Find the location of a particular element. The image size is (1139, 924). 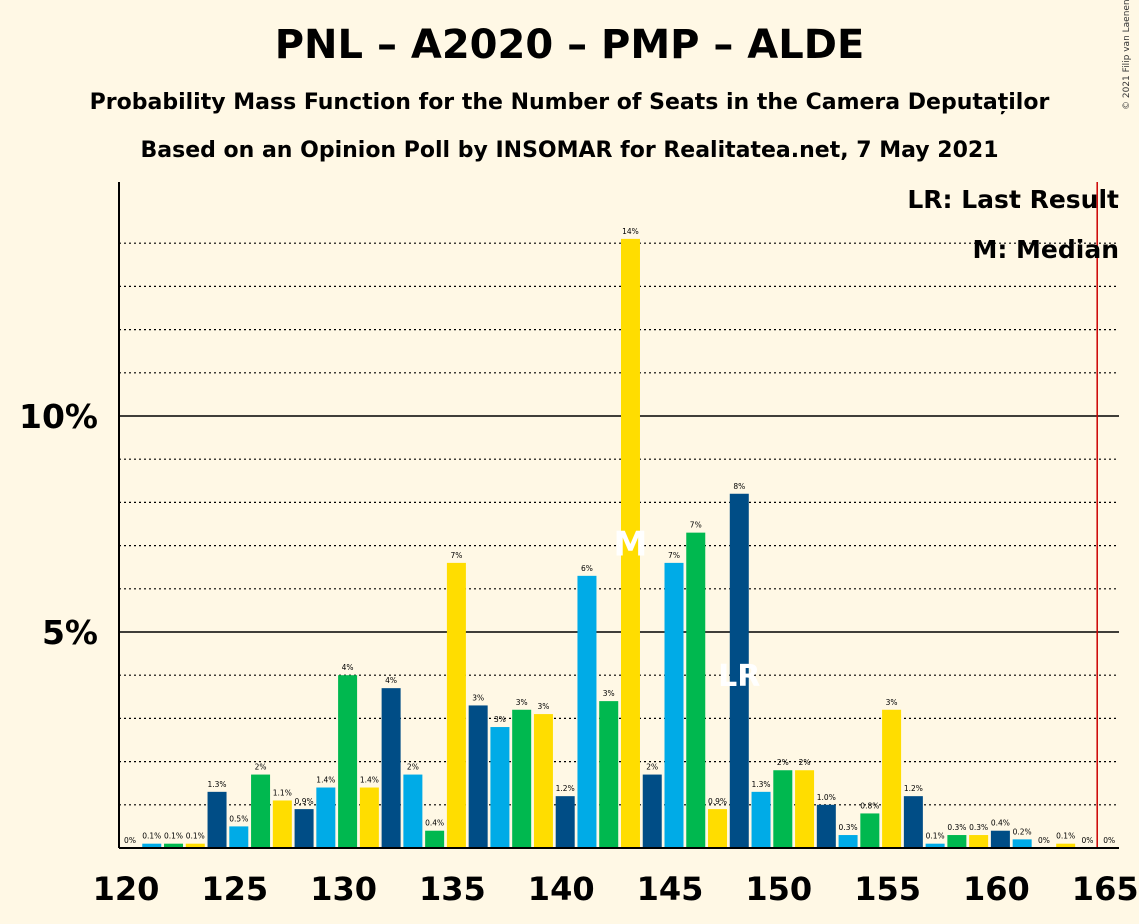

x-tick-label: 165 is located at coordinates (1105, 889).